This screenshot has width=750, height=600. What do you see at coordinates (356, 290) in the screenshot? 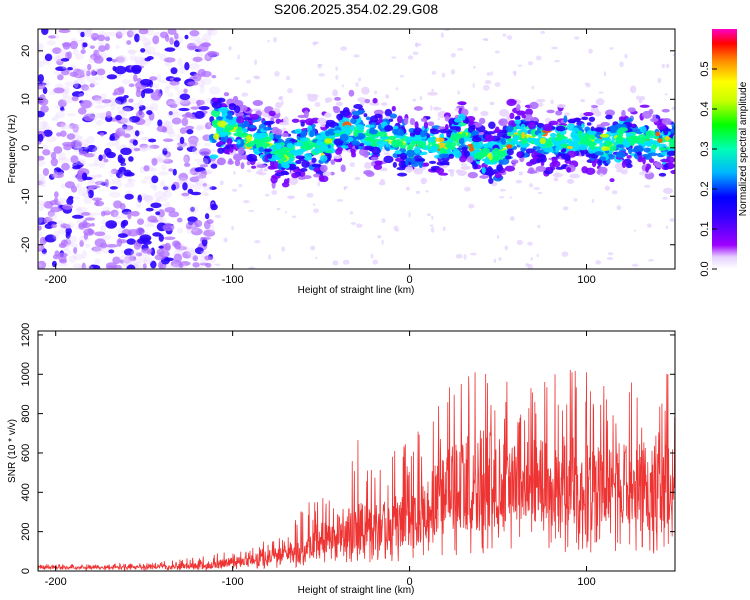
I see `spectrogram-x-label: Height of straight line (km)` at bounding box center [356, 290].